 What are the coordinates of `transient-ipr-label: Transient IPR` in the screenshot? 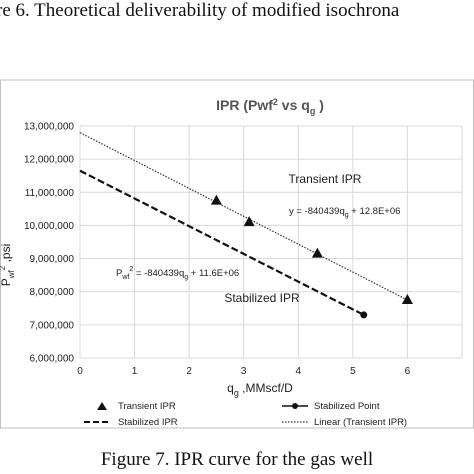 It's located at (325, 179).